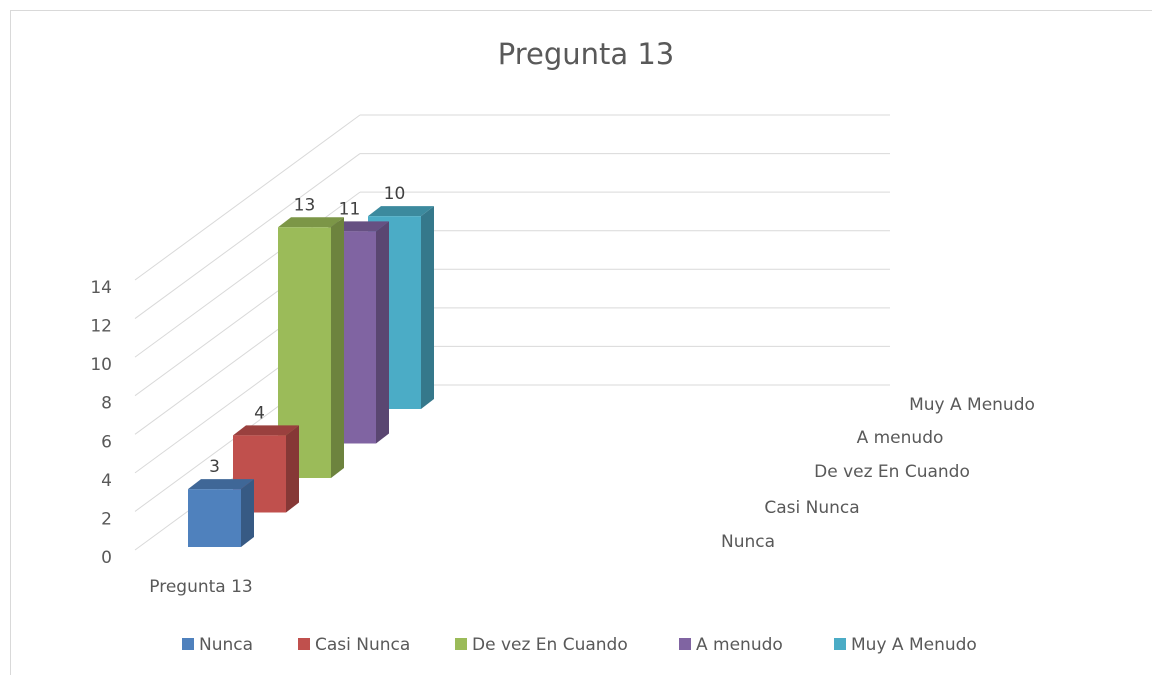 The image size is (1152, 675). I want to click on bar, so click(214, 518).